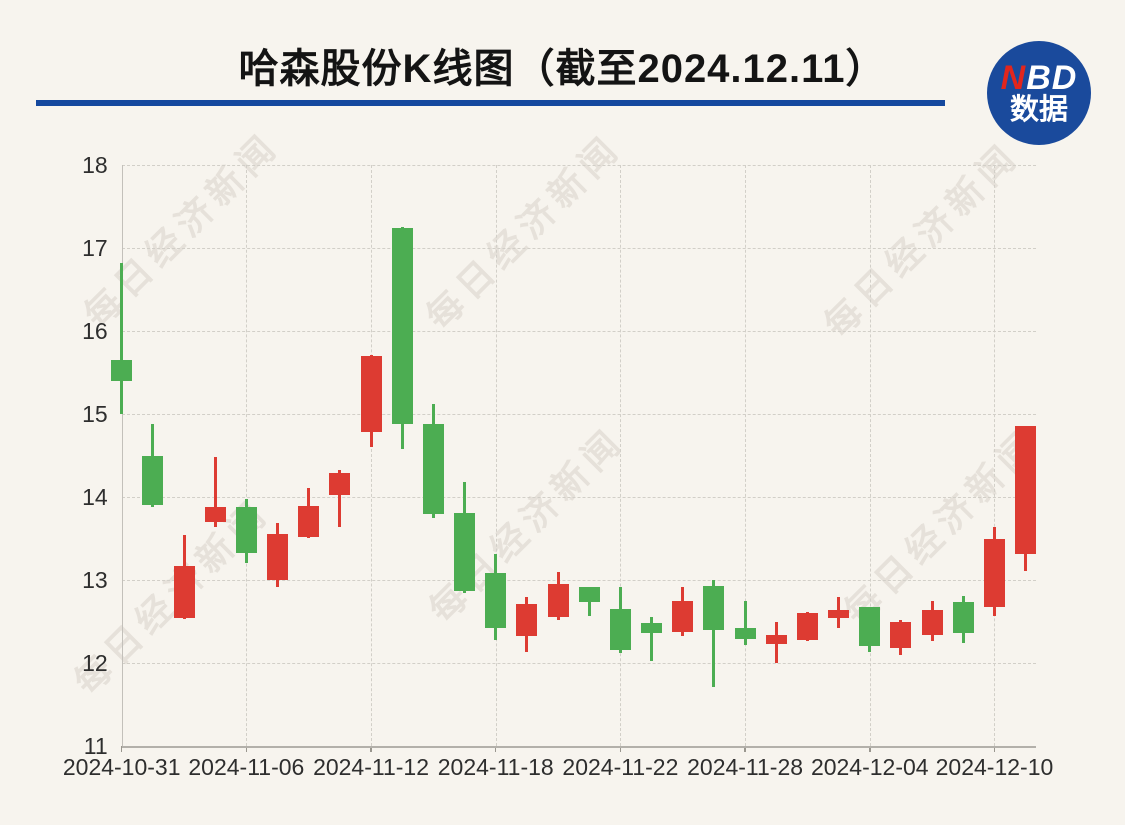 The image size is (1125, 825). What do you see at coordinates (495, 767) in the screenshot?
I see `x-axis-label: 2024-11-18` at bounding box center [495, 767].